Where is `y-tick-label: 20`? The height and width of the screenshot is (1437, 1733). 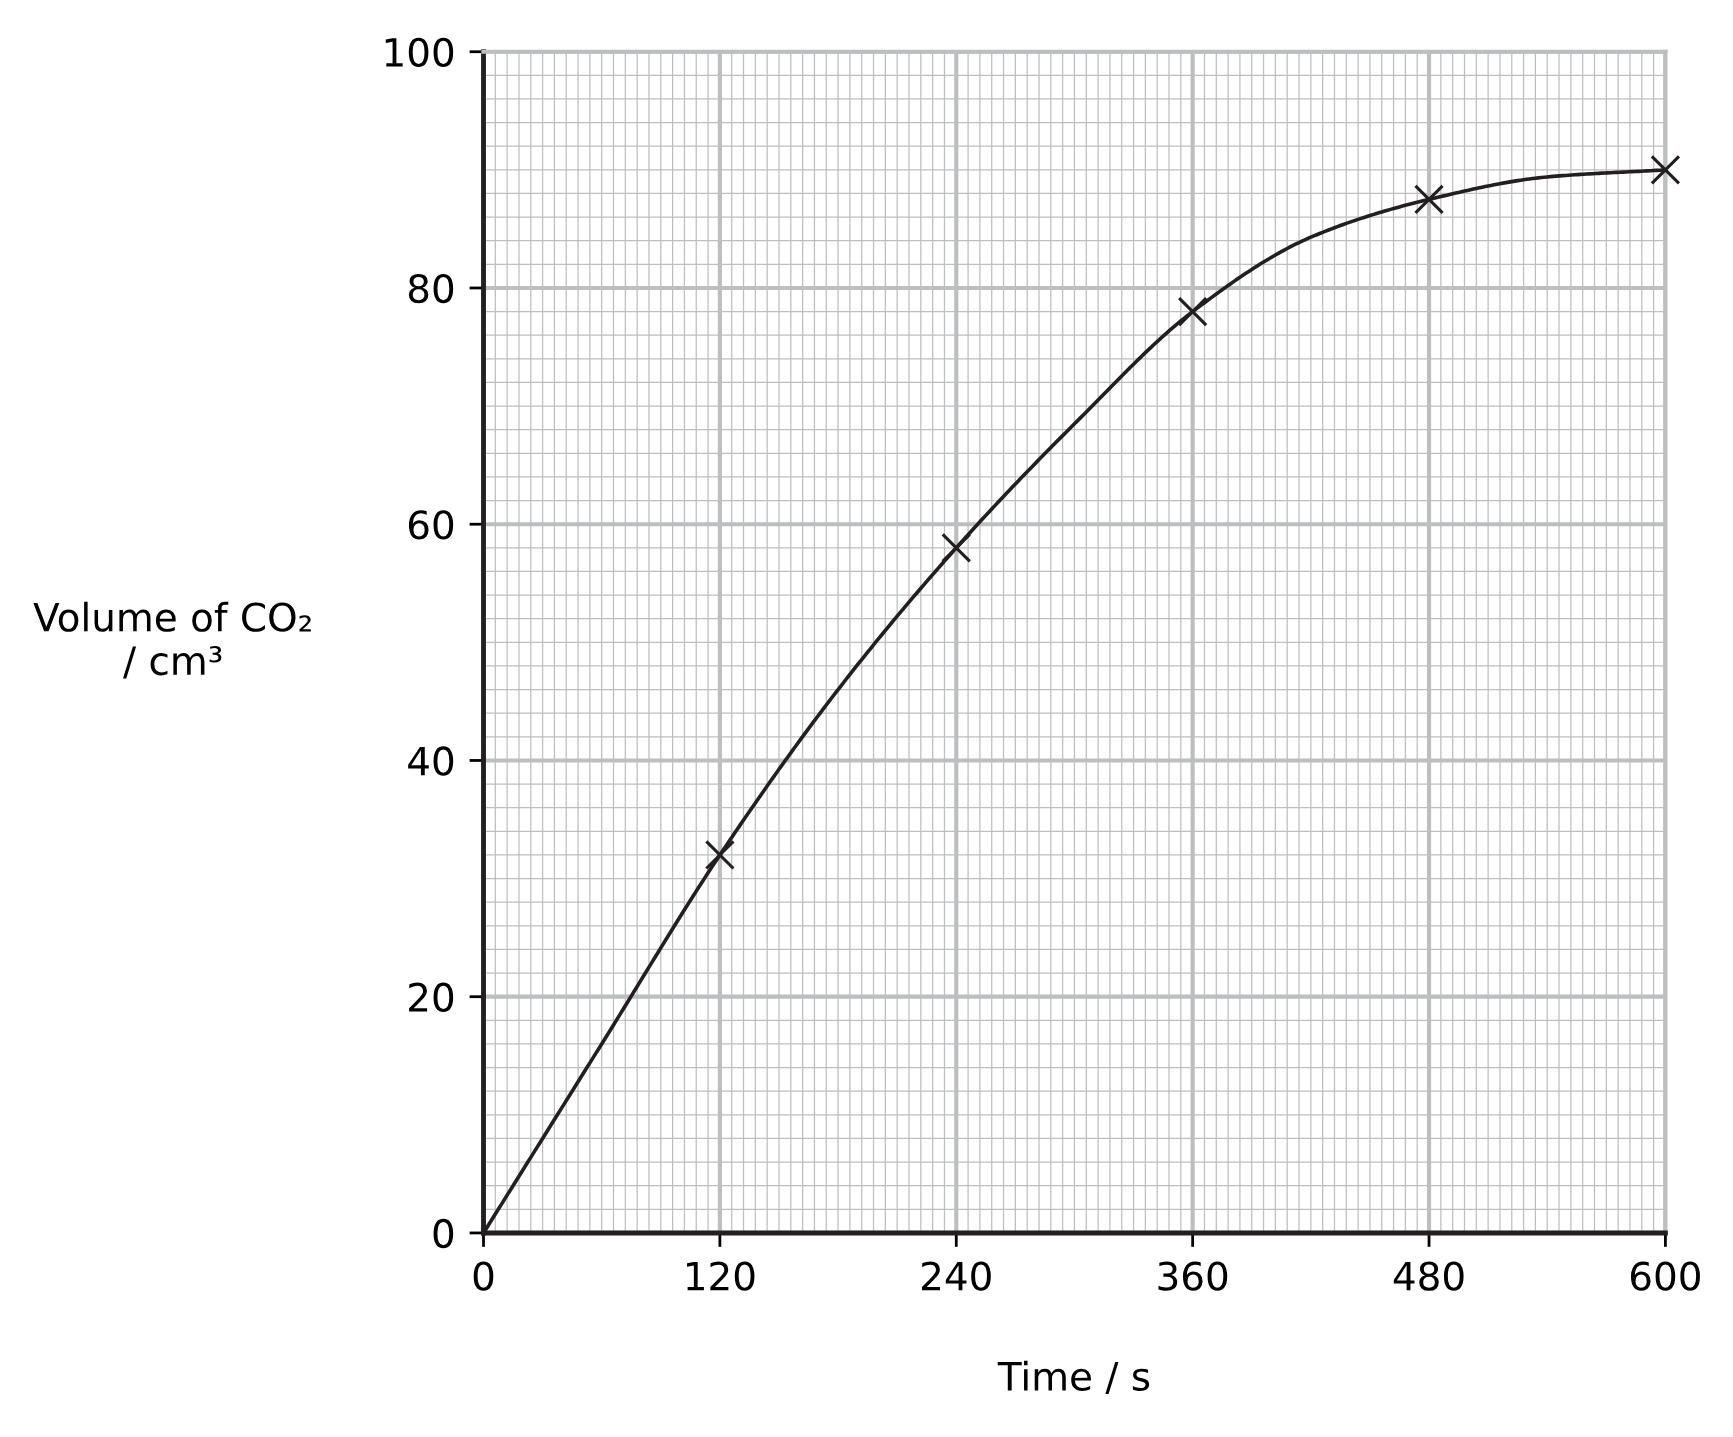 y-tick-label: 20 is located at coordinates (431, 997).